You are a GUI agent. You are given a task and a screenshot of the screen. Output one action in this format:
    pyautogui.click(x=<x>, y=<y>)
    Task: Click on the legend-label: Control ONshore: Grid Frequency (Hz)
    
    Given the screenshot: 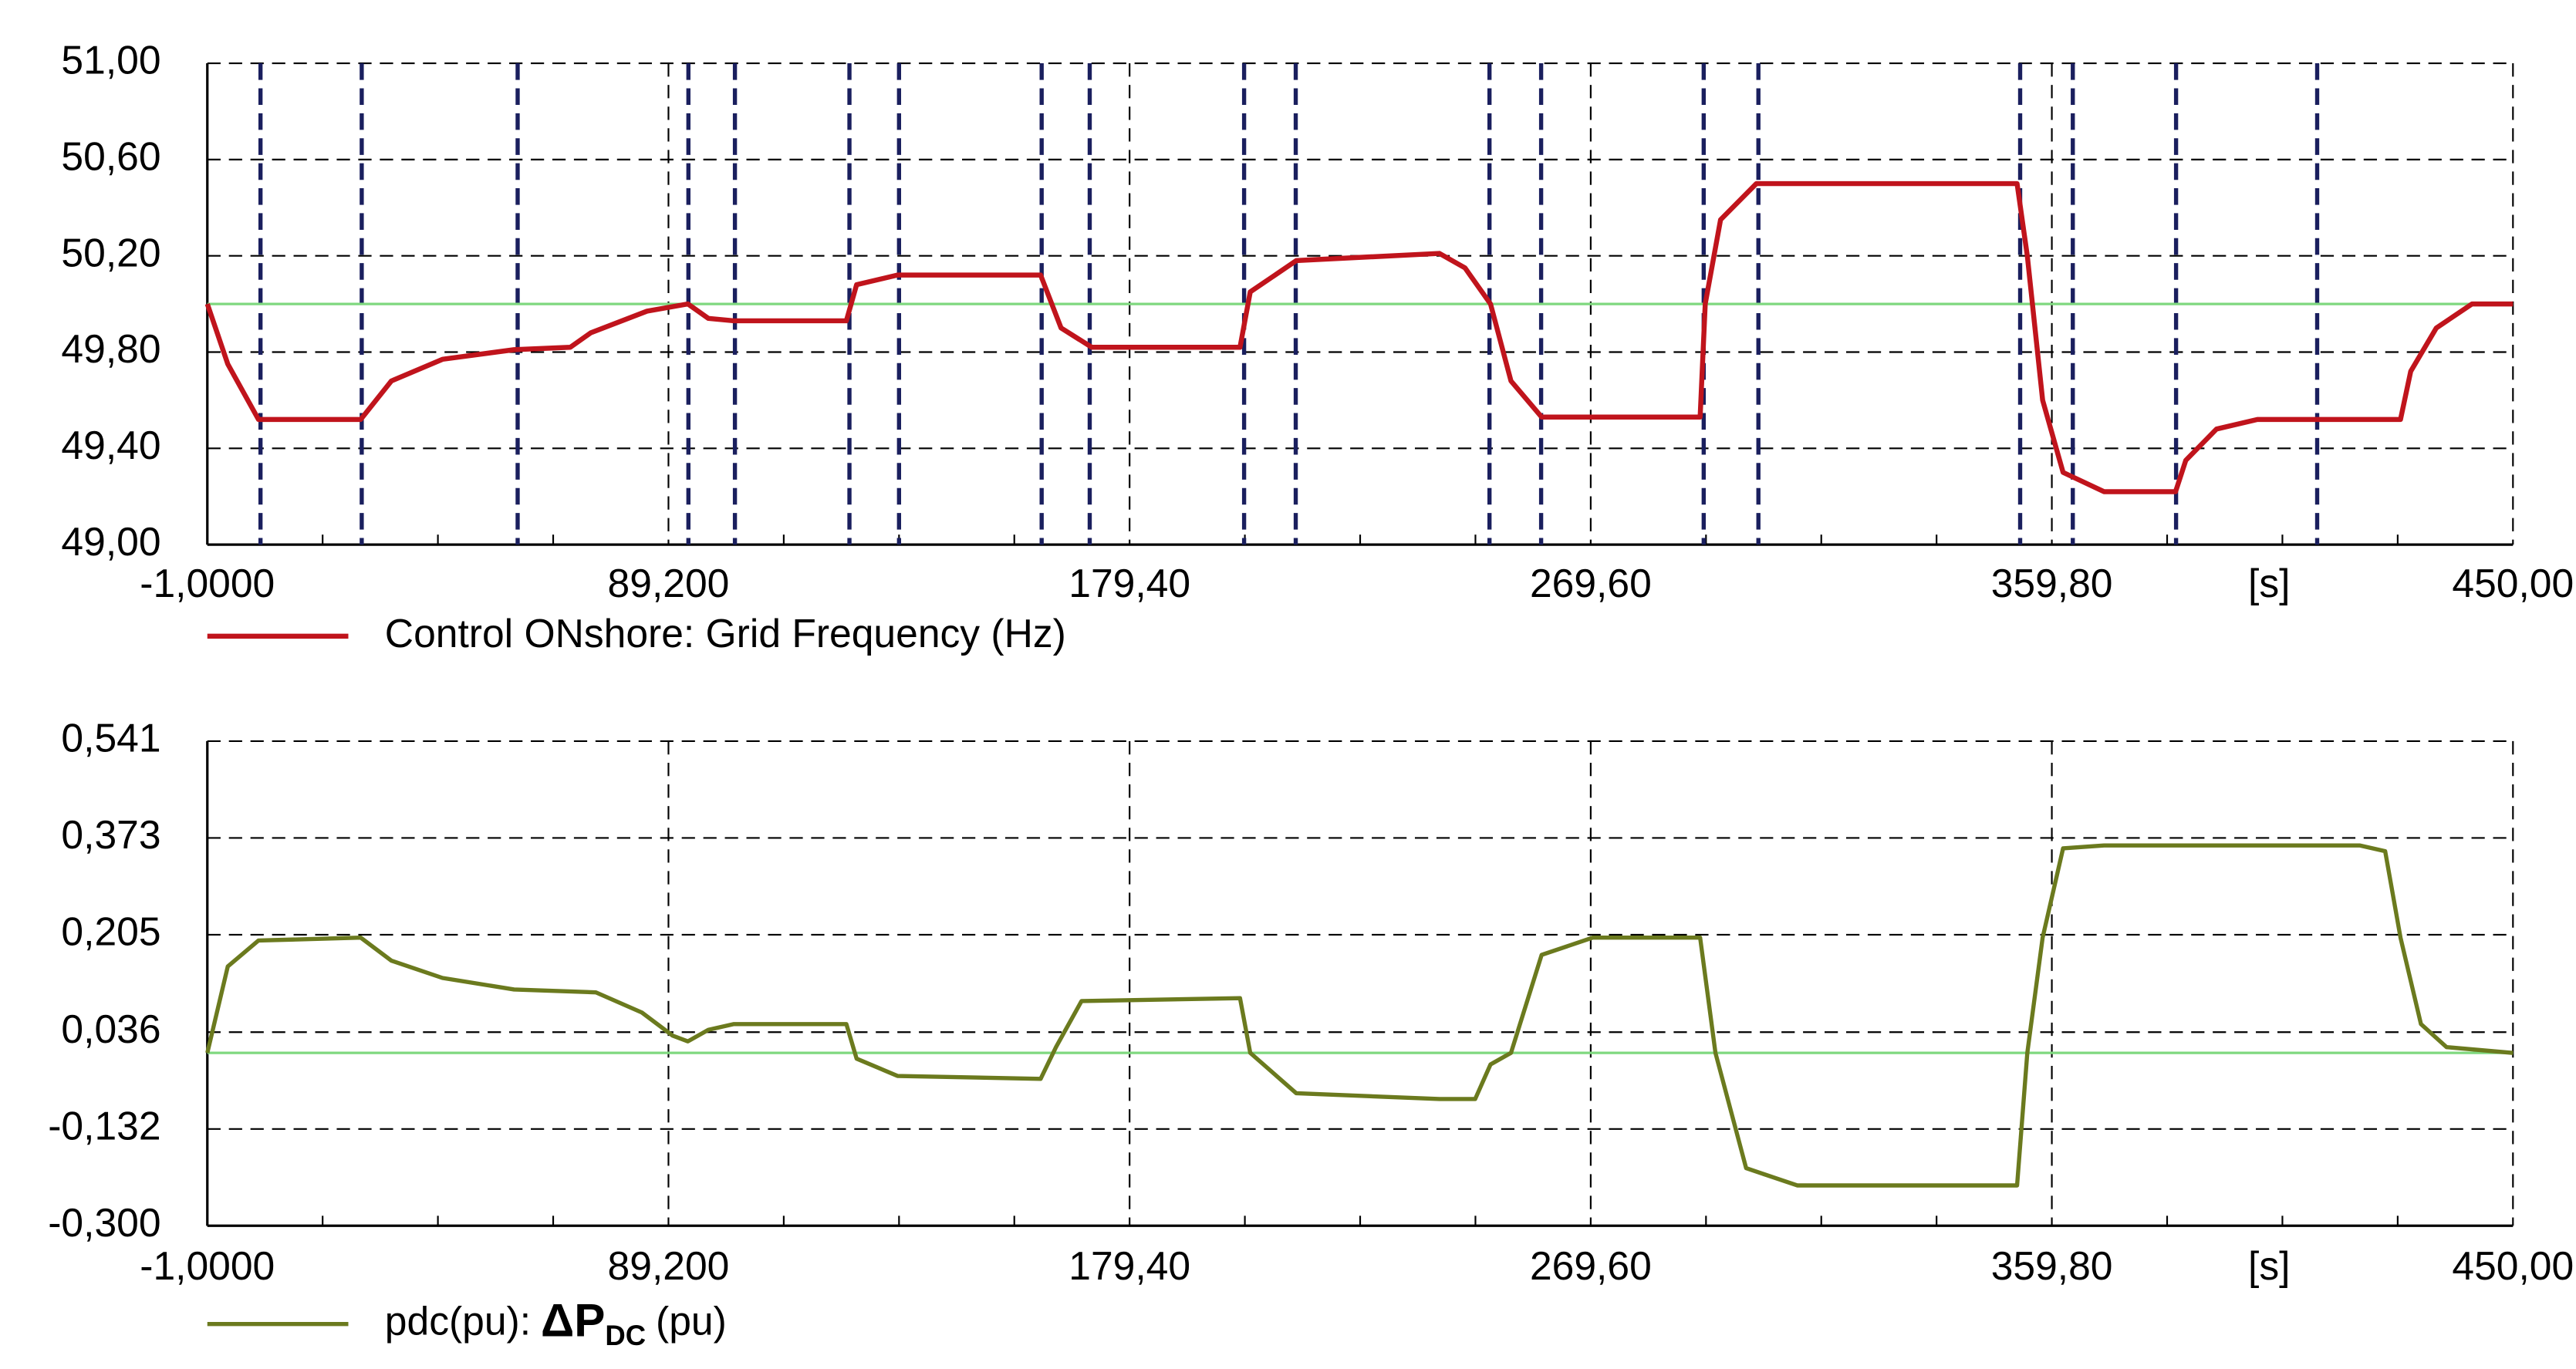 What is the action you would take?
    pyautogui.click(x=726, y=632)
    